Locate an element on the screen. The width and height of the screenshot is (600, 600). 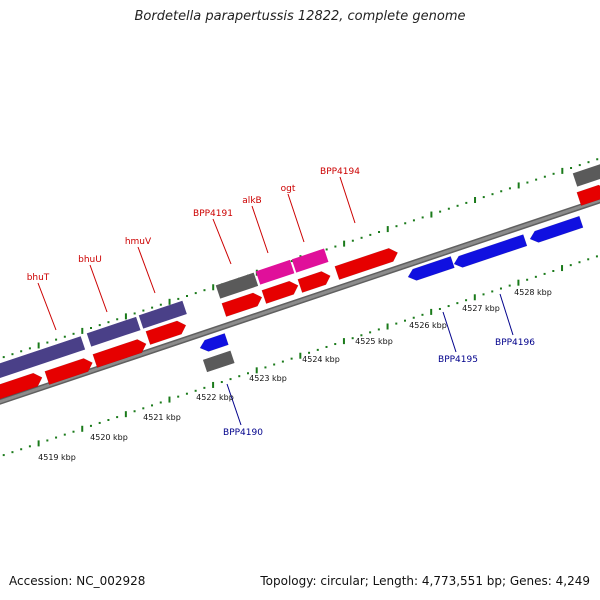
scale-label: 4520 kbp is located at coordinates (109, 437).